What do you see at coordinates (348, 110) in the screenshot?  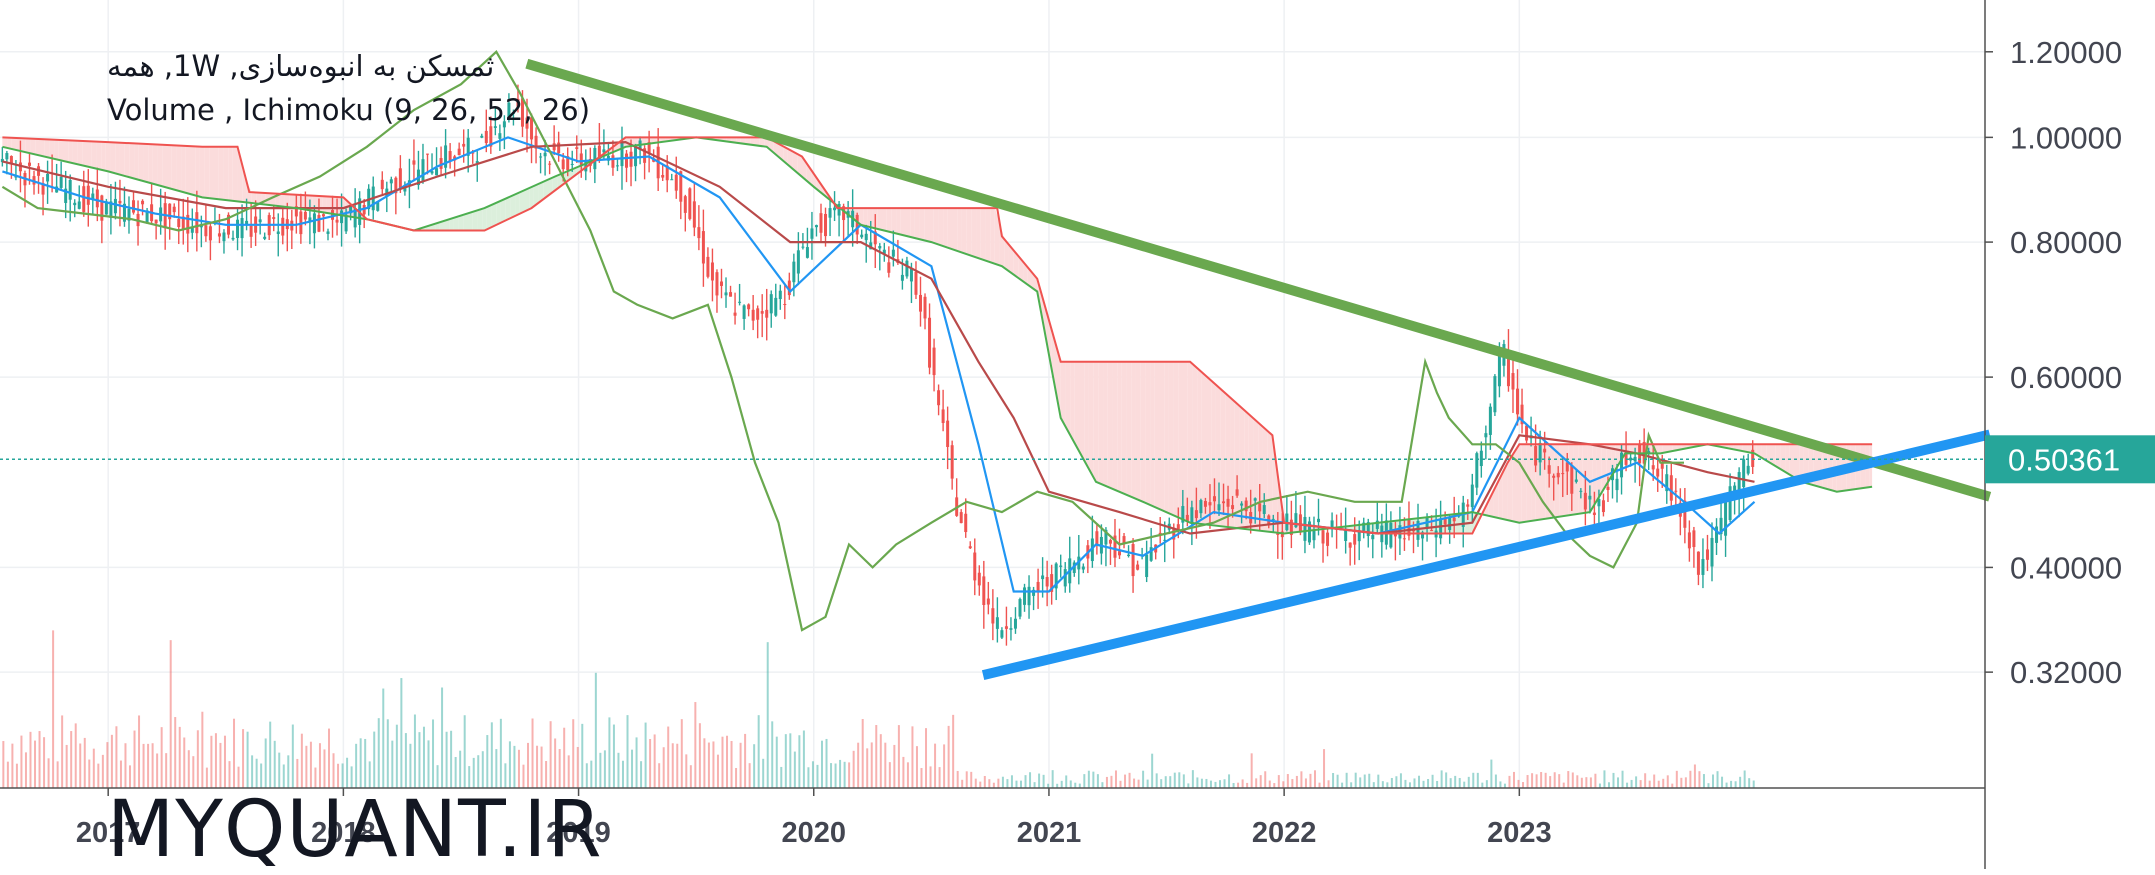 I see `legend-indicators-line: Volume , Ichimoku (9, 26, 52, 26)` at bounding box center [348, 110].